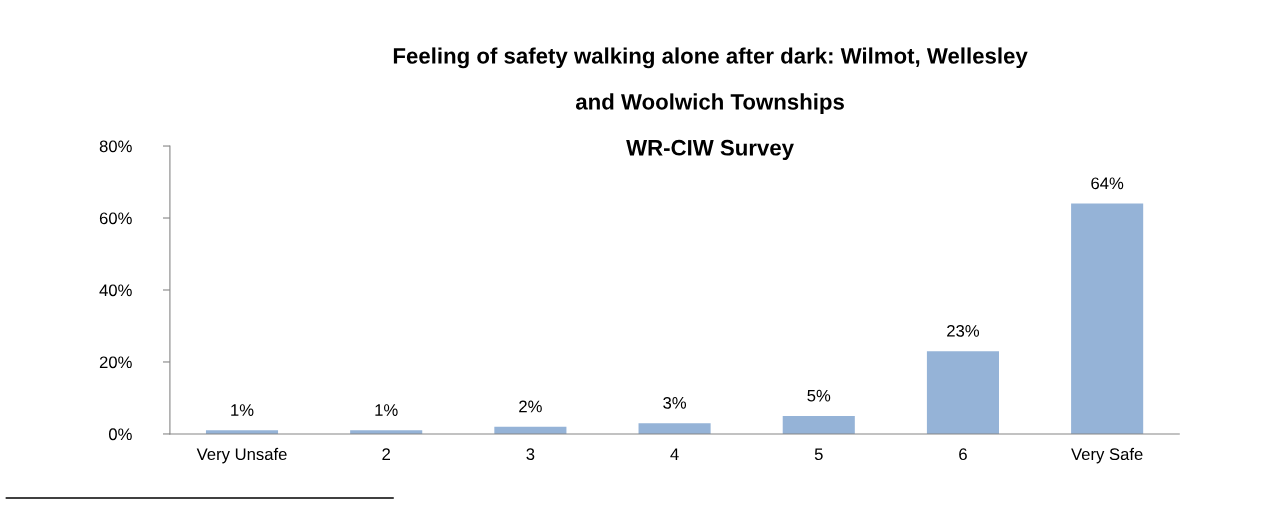 This screenshot has width=1268, height=516. I want to click on data-label: 23%, so click(963, 330).